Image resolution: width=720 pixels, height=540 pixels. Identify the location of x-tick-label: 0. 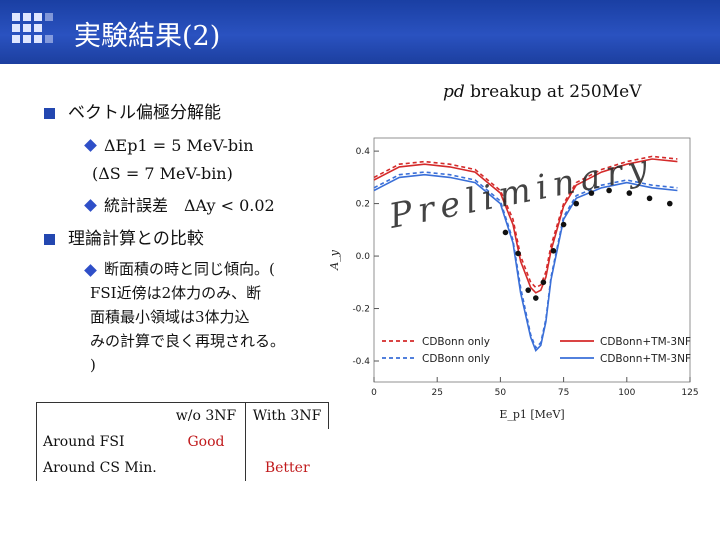
(374, 393).